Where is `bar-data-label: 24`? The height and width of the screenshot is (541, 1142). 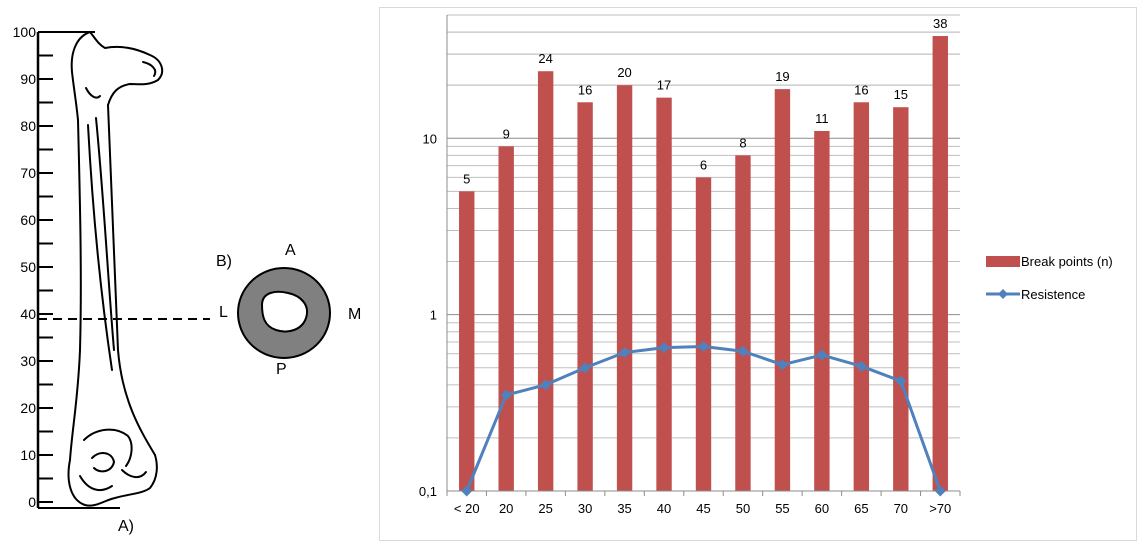 bar-data-label: 24 is located at coordinates (545, 58).